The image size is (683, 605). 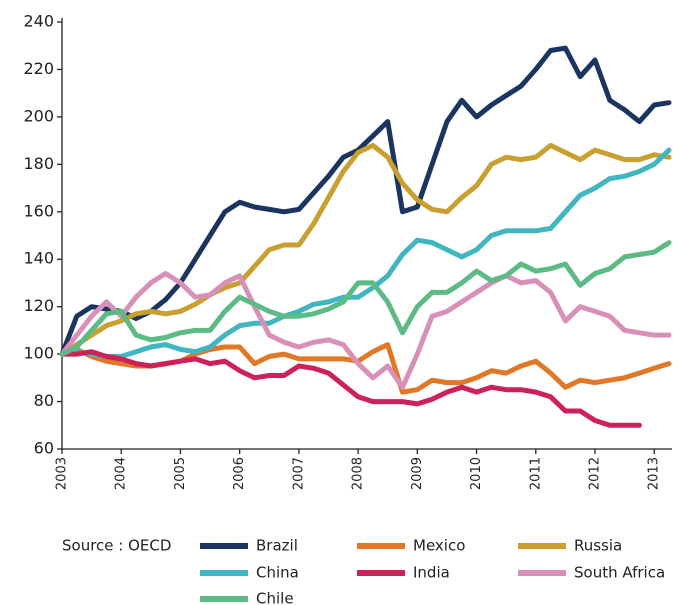 I want to click on x-tick-label: 2004, so click(x=121, y=473).